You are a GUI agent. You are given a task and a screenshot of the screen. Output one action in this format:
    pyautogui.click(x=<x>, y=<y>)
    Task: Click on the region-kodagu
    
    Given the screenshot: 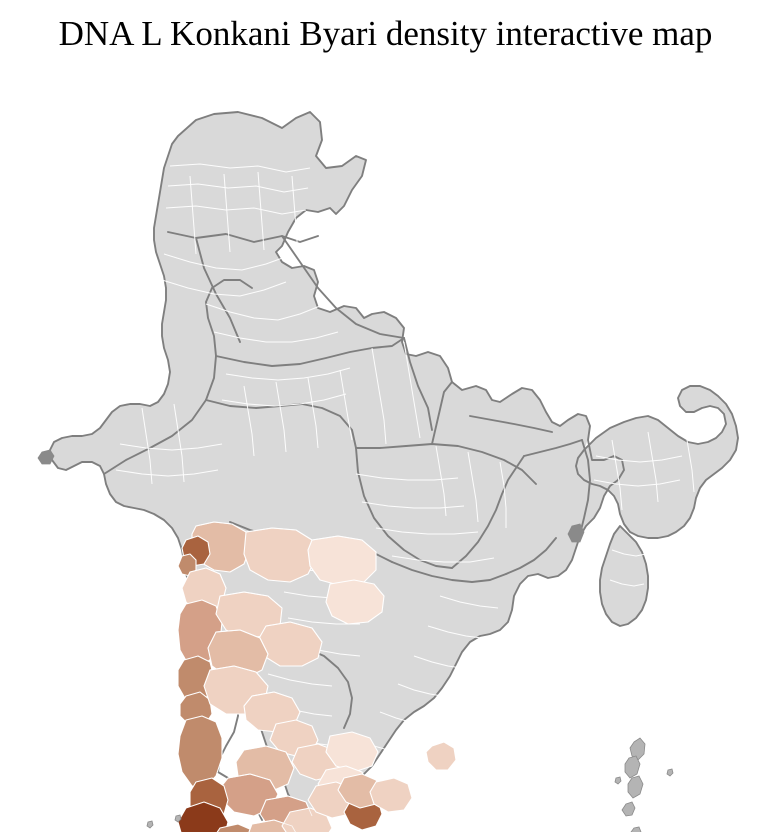 What is the action you would take?
    pyautogui.click(x=235, y=827)
    